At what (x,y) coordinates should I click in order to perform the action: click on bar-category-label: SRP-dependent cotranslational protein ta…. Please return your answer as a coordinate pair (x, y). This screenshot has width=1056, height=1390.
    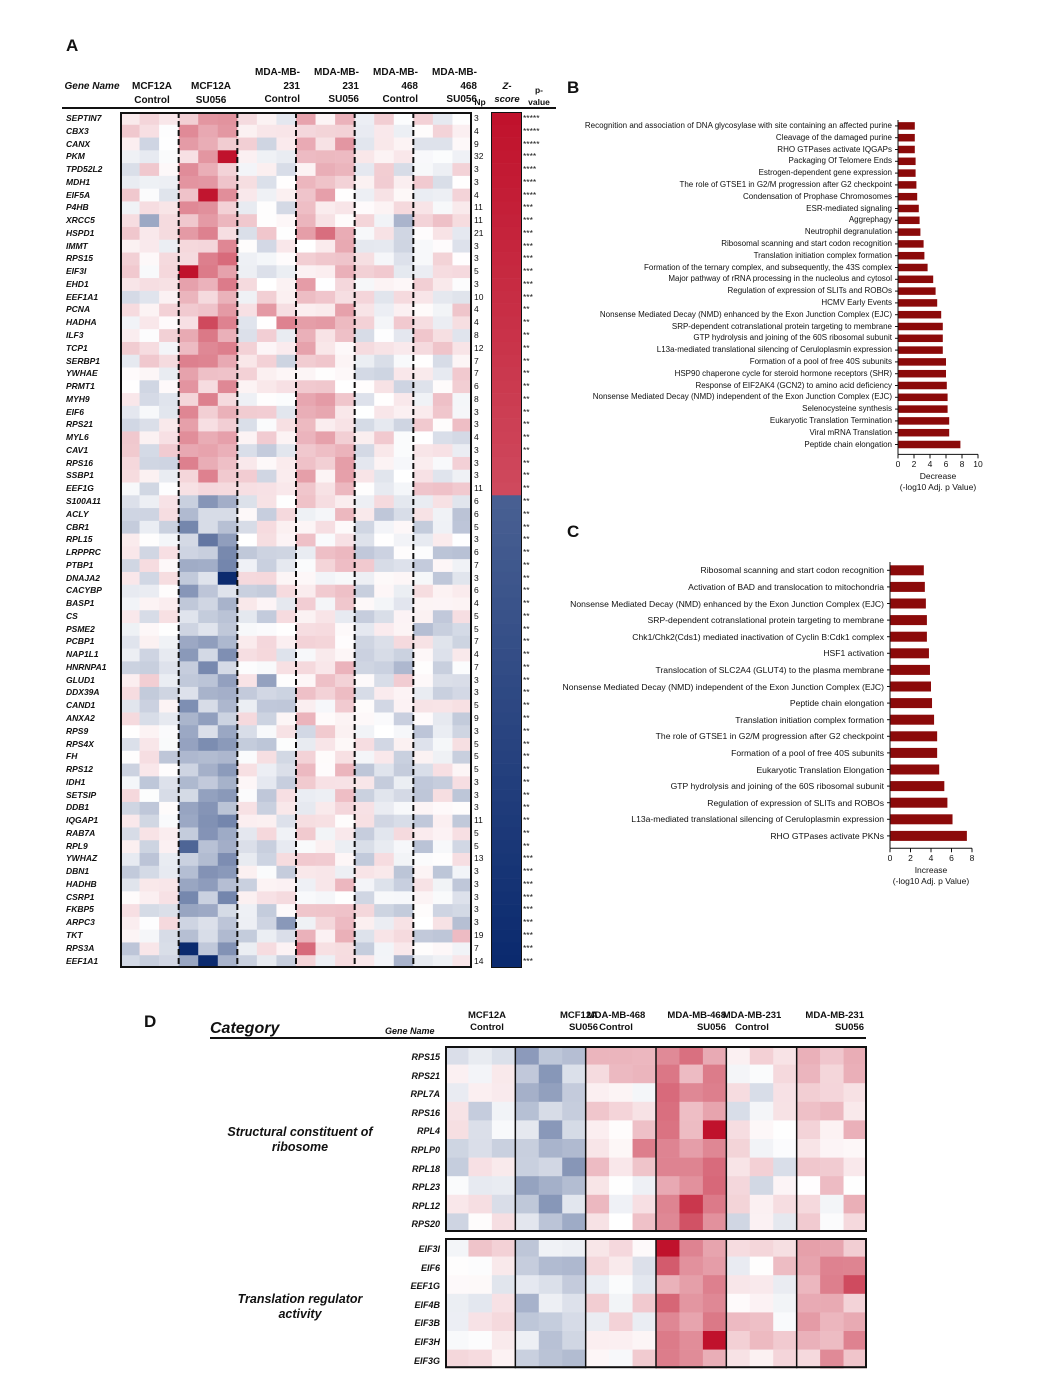
    Looking at the image, I should click on (765, 620).